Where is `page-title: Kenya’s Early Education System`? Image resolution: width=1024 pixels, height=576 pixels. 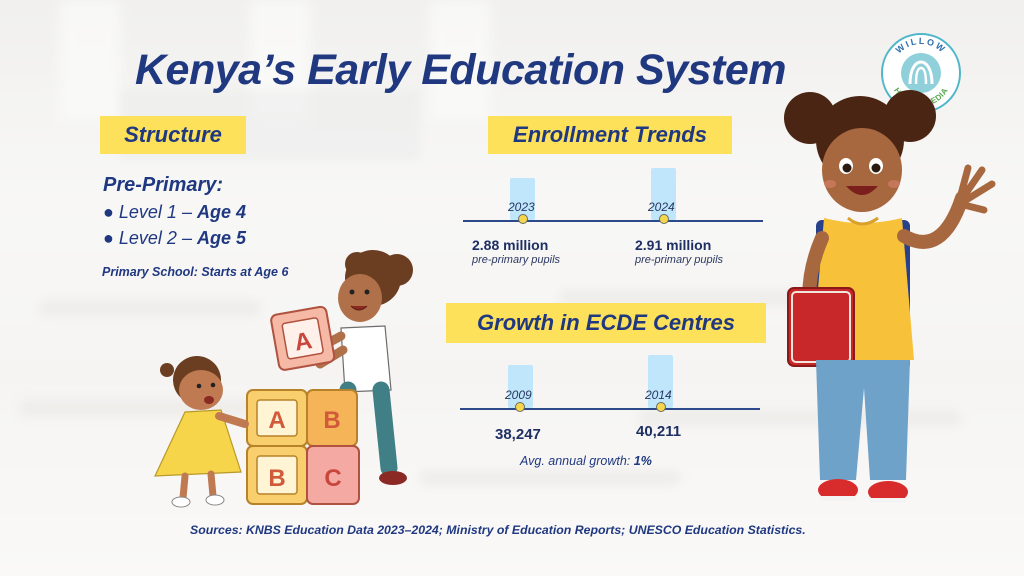 page-title: Kenya’s Early Education System is located at coordinates (461, 70).